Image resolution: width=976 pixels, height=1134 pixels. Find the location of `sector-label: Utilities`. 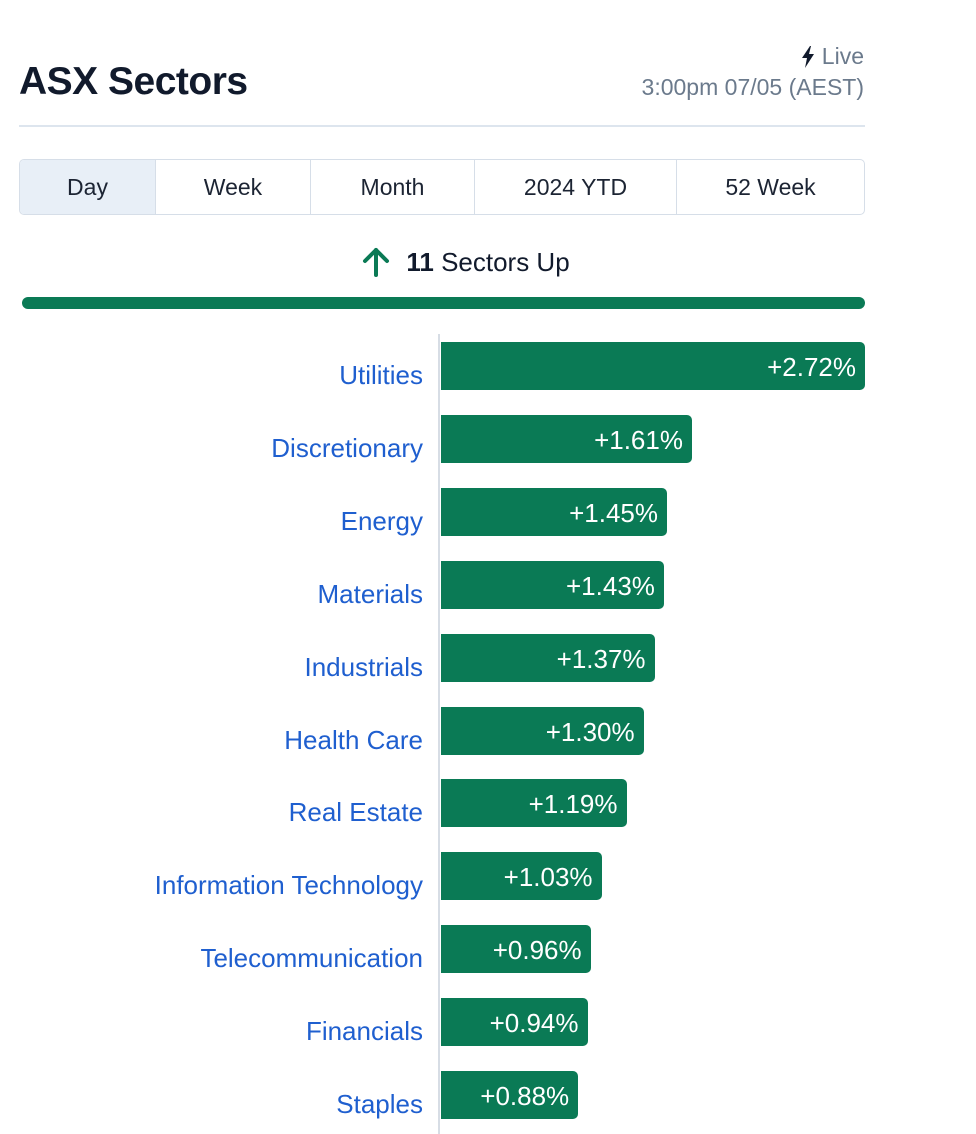

sector-label: Utilities is located at coordinates (381, 375).